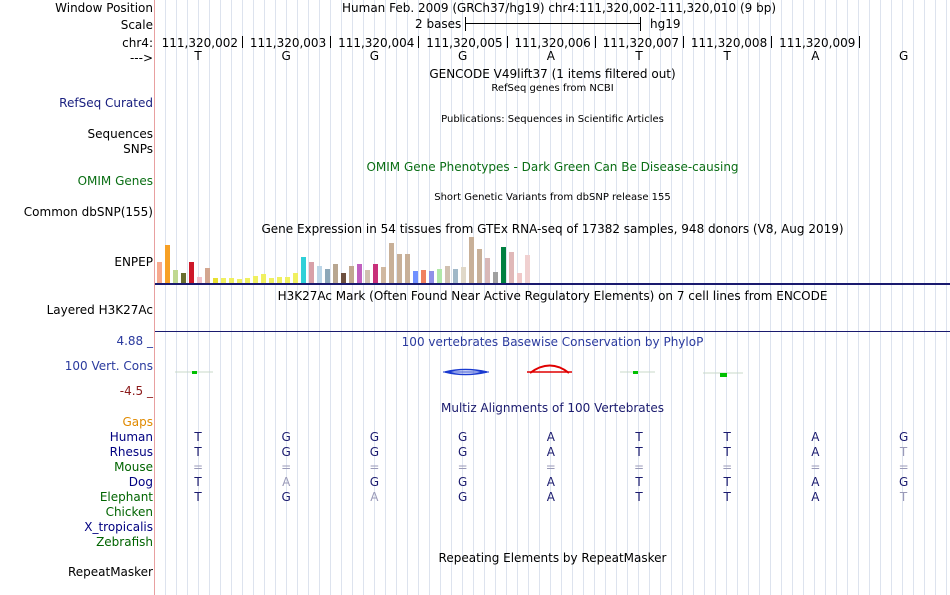  What do you see at coordinates (99, 310) in the screenshot?
I see `layered-h3k27ac-label: Layered H3K27Ac` at bounding box center [99, 310].